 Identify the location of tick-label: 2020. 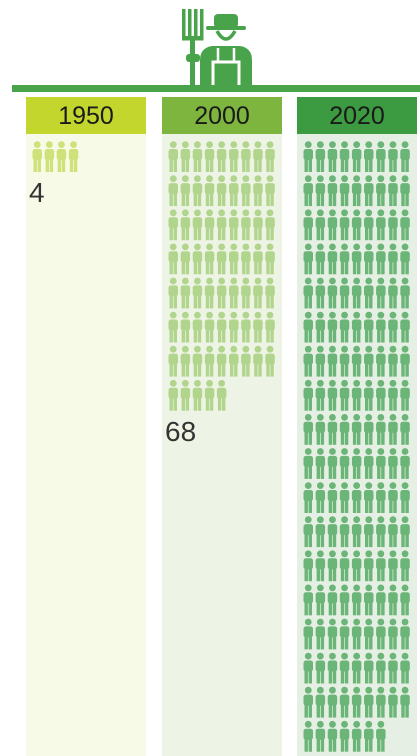
(357, 116).